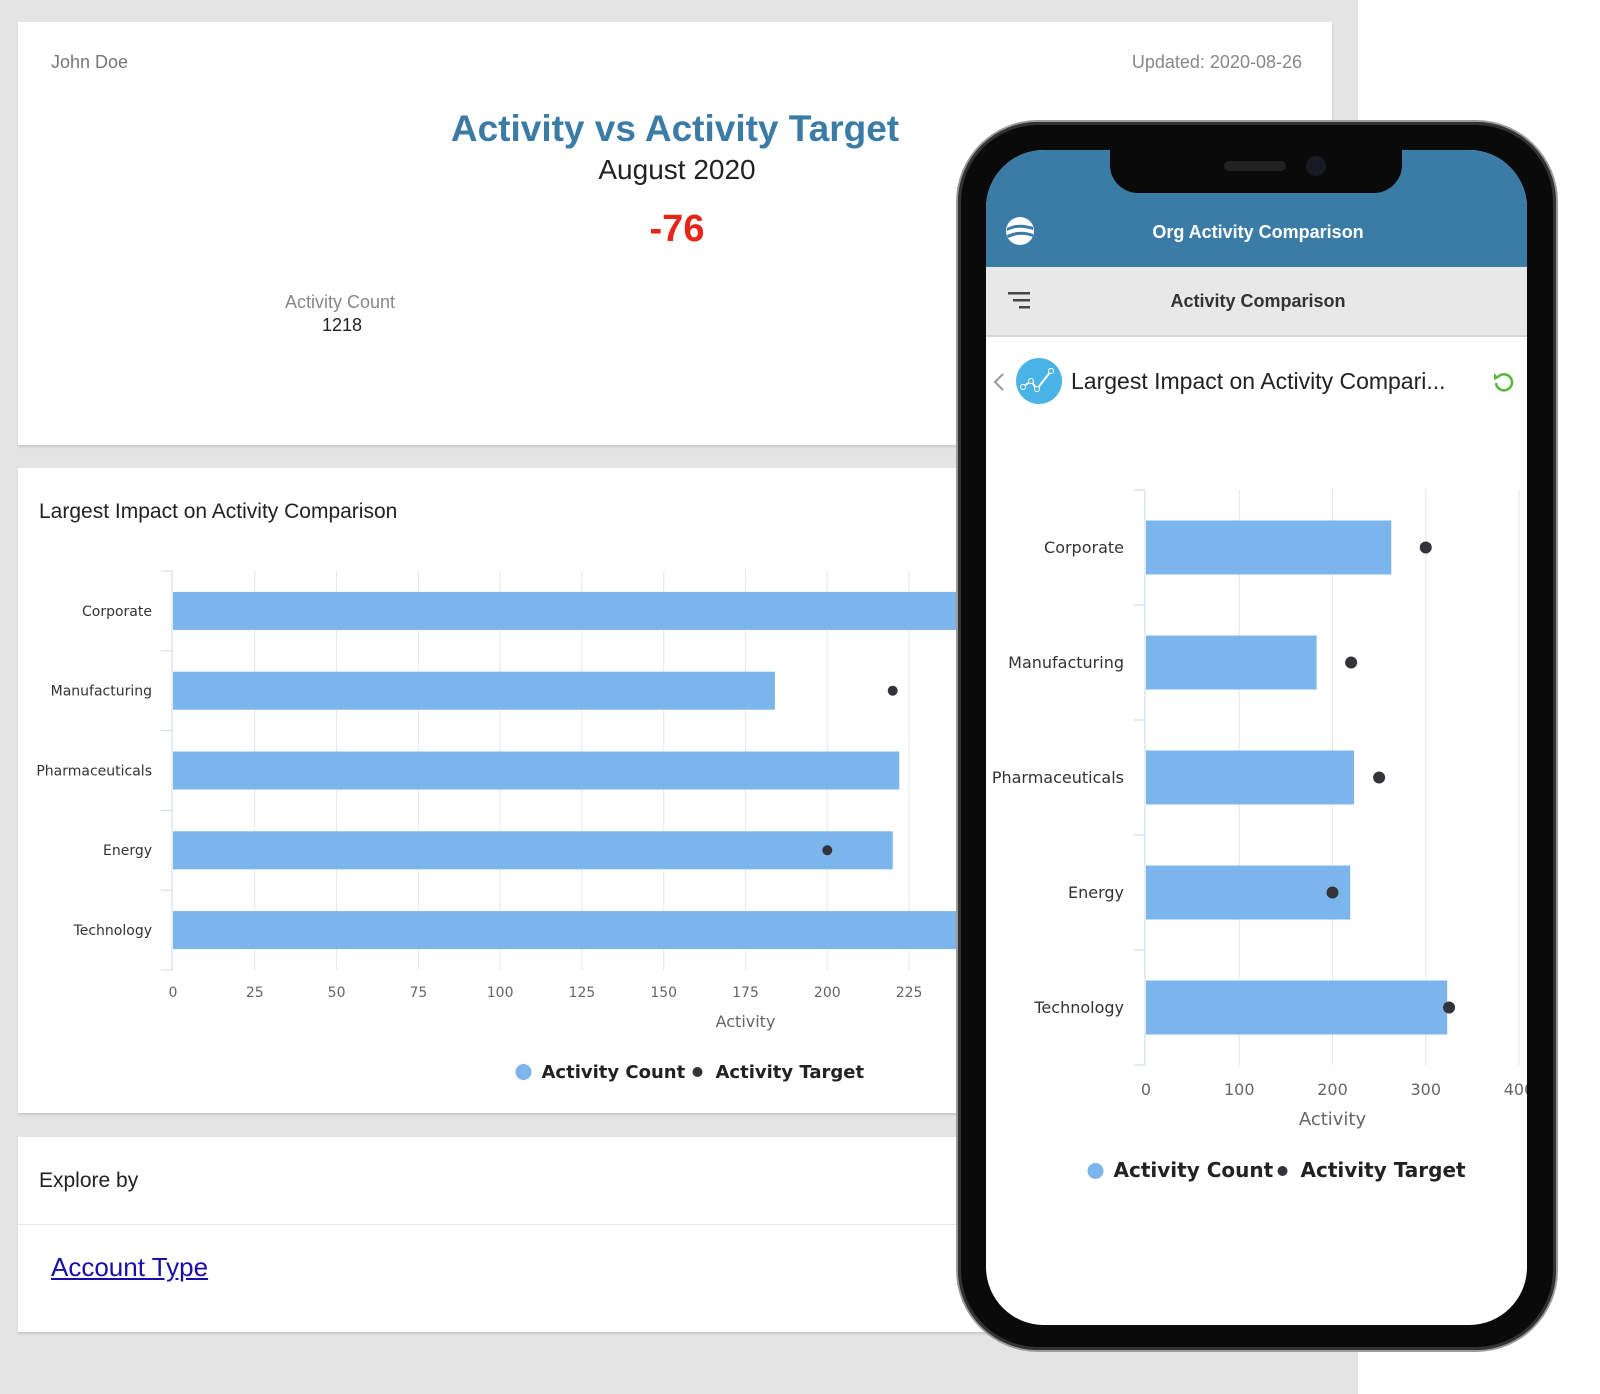 This screenshot has height=1394, width=1600. I want to click on phone-notch, so click(1256, 171).